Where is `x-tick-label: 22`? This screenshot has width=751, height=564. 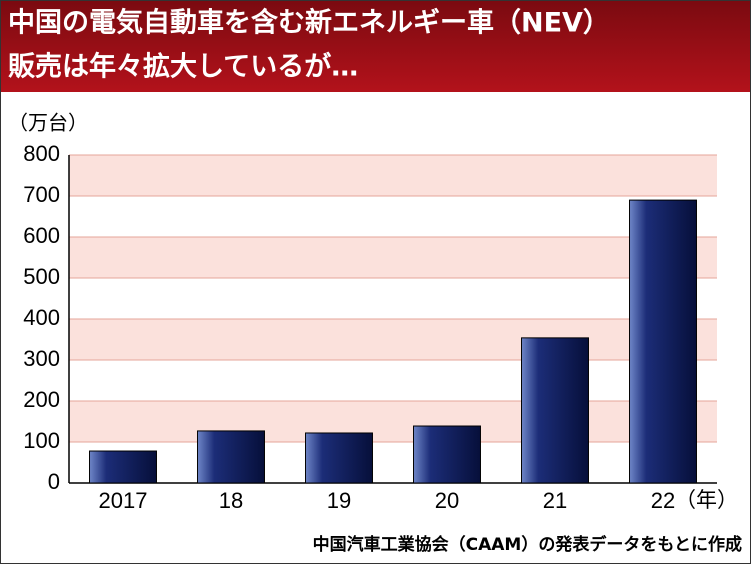 x-tick-label: 22 is located at coordinates (663, 500).